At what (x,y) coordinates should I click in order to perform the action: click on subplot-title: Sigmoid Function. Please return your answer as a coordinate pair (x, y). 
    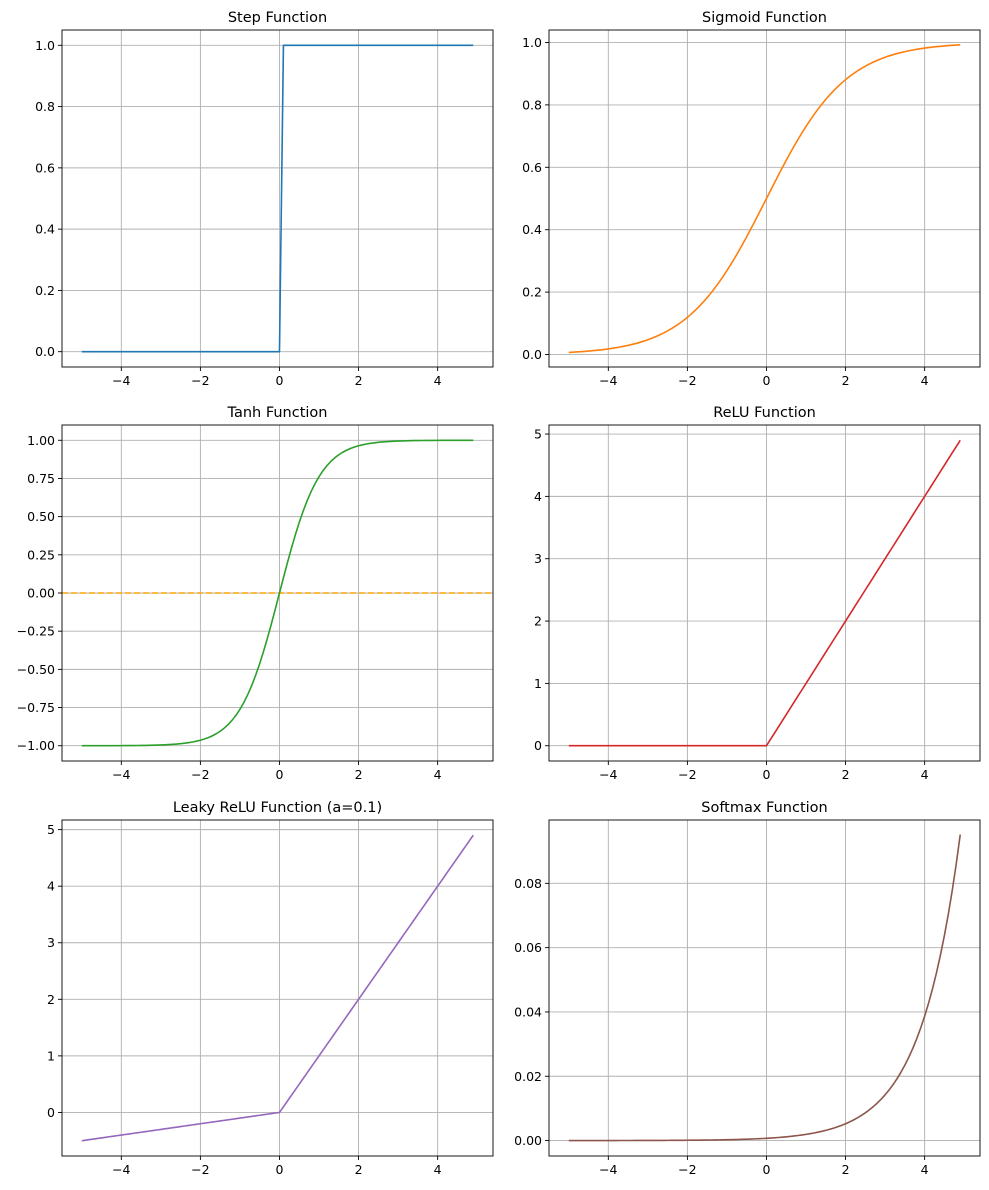
    Looking at the image, I should click on (764, 18).